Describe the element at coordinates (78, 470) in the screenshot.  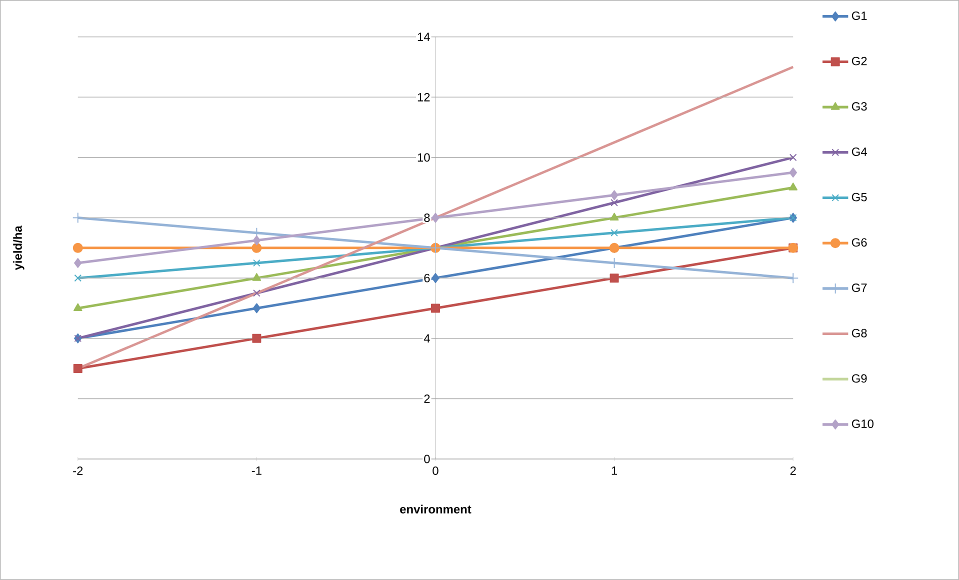
I see `x-tick-label: -2` at that location.